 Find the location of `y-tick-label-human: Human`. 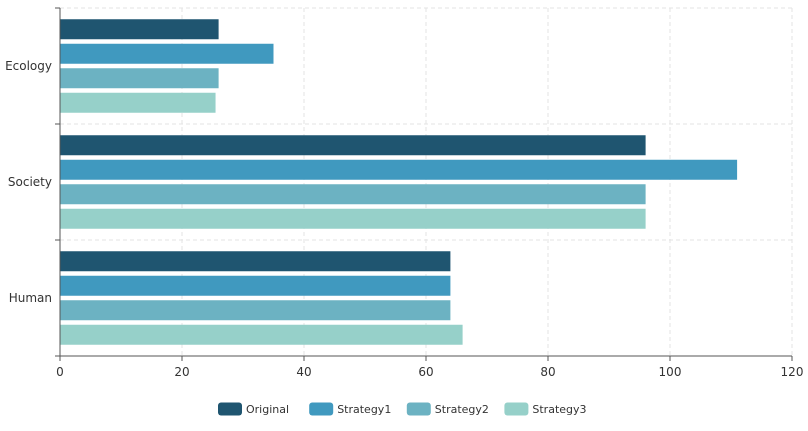

y-tick-label-human: Human is located at coordinates (30, 298).